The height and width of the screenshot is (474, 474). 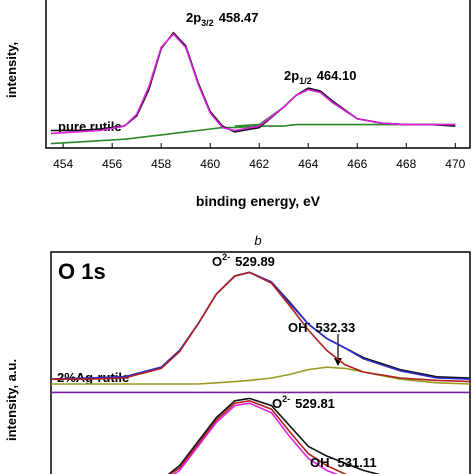 I want to click on annotation: OH- 532.33, so click(x=321, y=326).